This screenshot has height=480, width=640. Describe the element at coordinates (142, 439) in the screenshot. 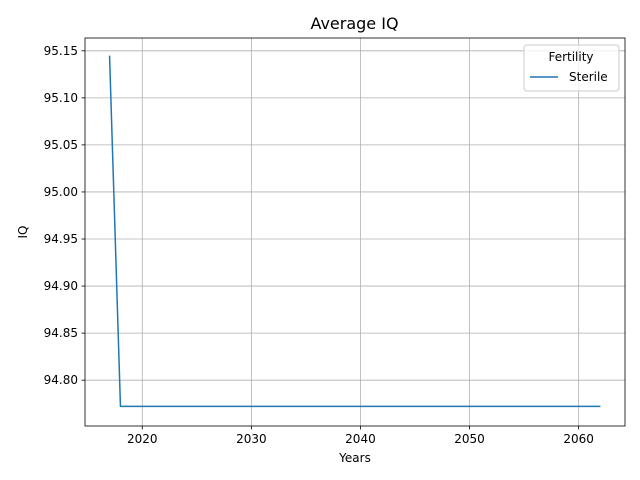

I see `x-tick-label: 2020` at that location.